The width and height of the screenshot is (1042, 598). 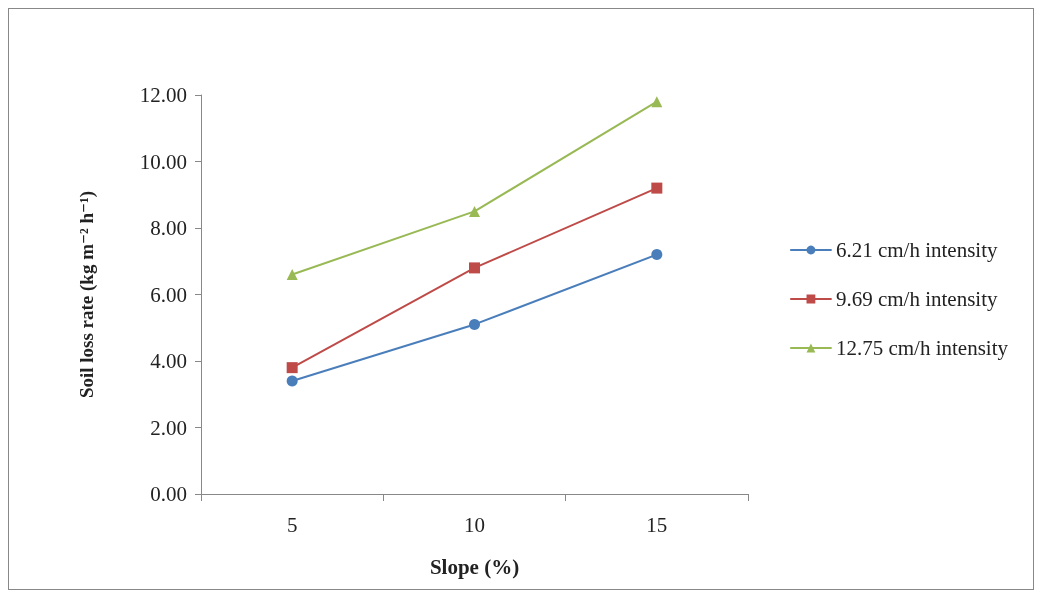 What do you see at coordinates (916, 299) in the screenshot?
I see `legend-label: 9.69 cm/h intensity` at bounding box center [916, 299].